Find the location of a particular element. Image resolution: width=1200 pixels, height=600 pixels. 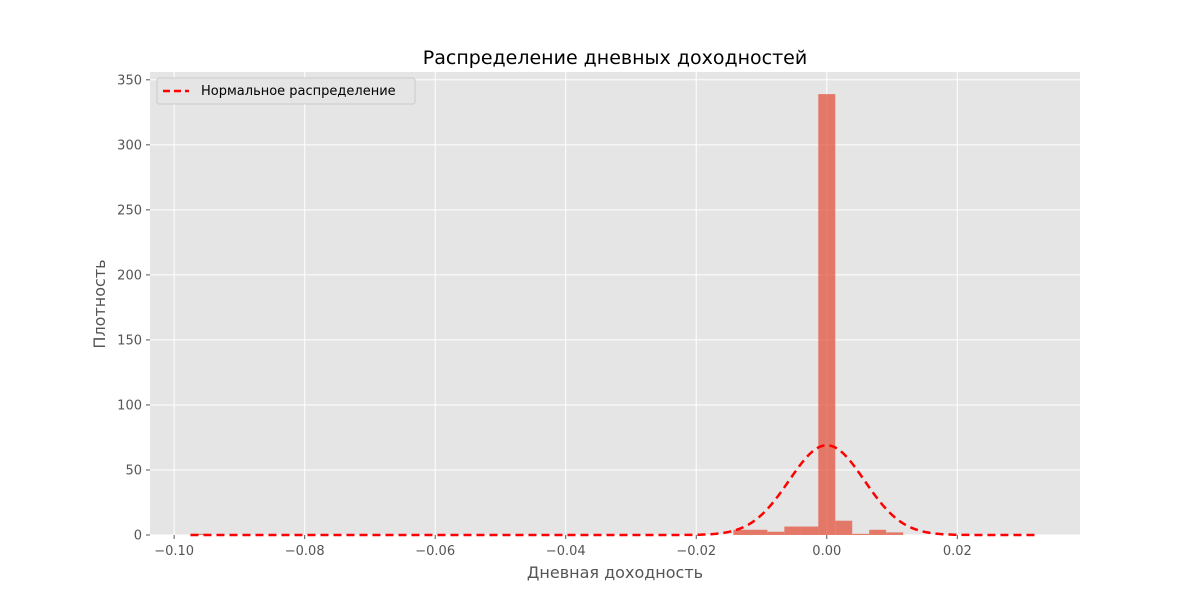

legend: Нормальное распределение is located at coordinates (286, 91).